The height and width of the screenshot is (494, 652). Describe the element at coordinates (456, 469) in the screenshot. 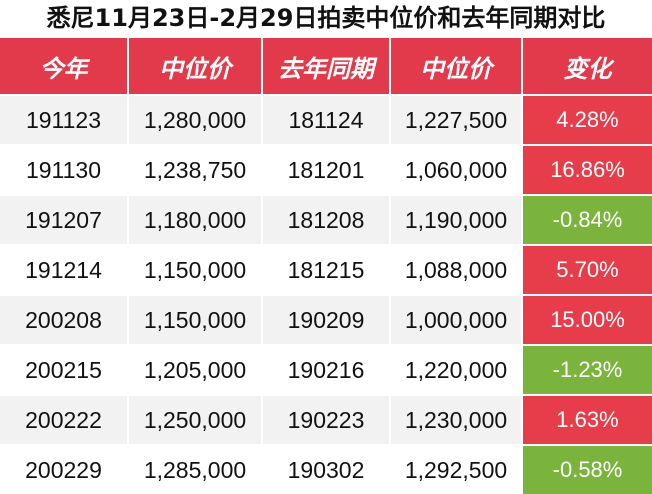

I see `prev-median-cell: 1,292,500` at that location.